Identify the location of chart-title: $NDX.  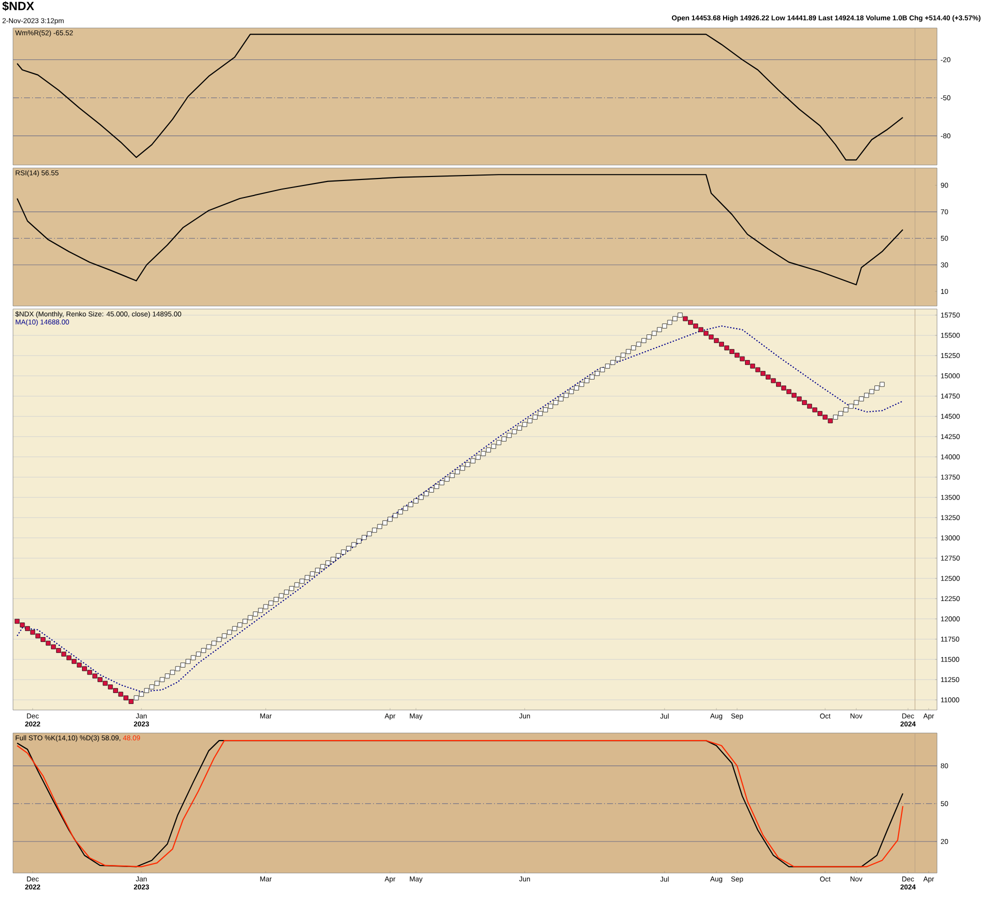
(18, 6).